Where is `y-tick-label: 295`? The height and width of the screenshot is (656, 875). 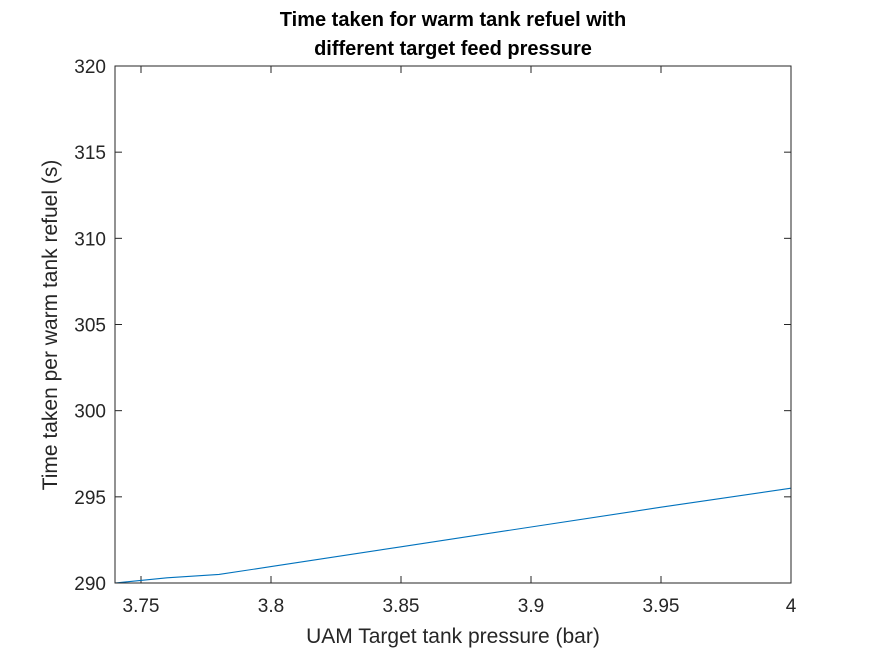 y-tick-label: 295 is located at coordinates (90, 498).